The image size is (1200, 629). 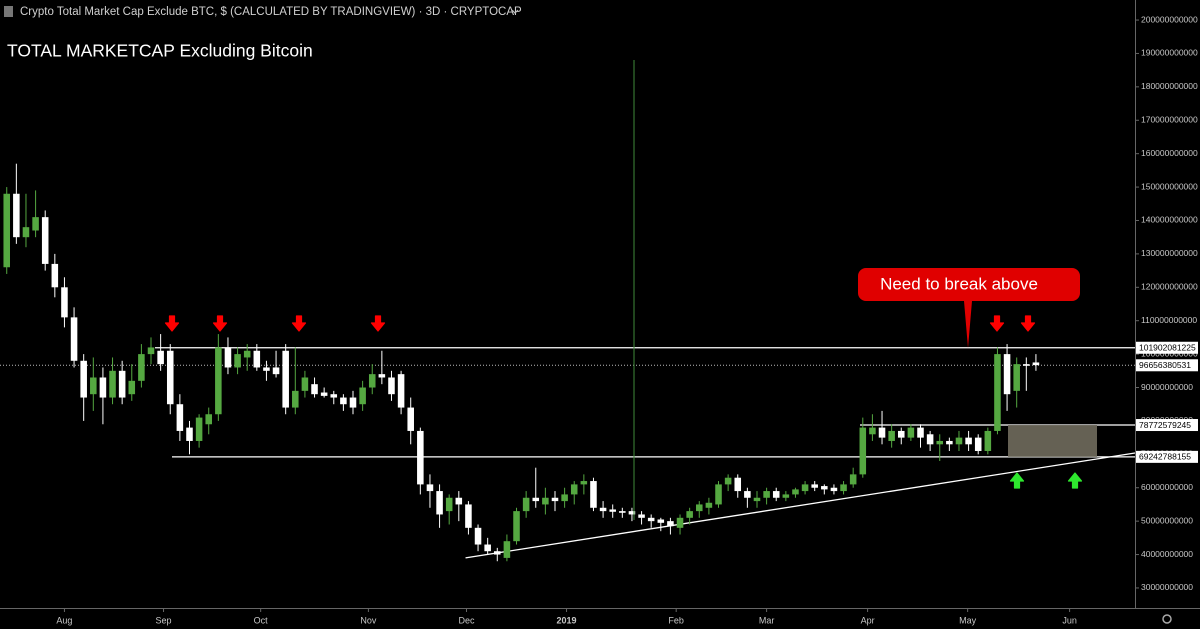 I want to click on x-tick-label: Feb, so click(x=676, y=620).